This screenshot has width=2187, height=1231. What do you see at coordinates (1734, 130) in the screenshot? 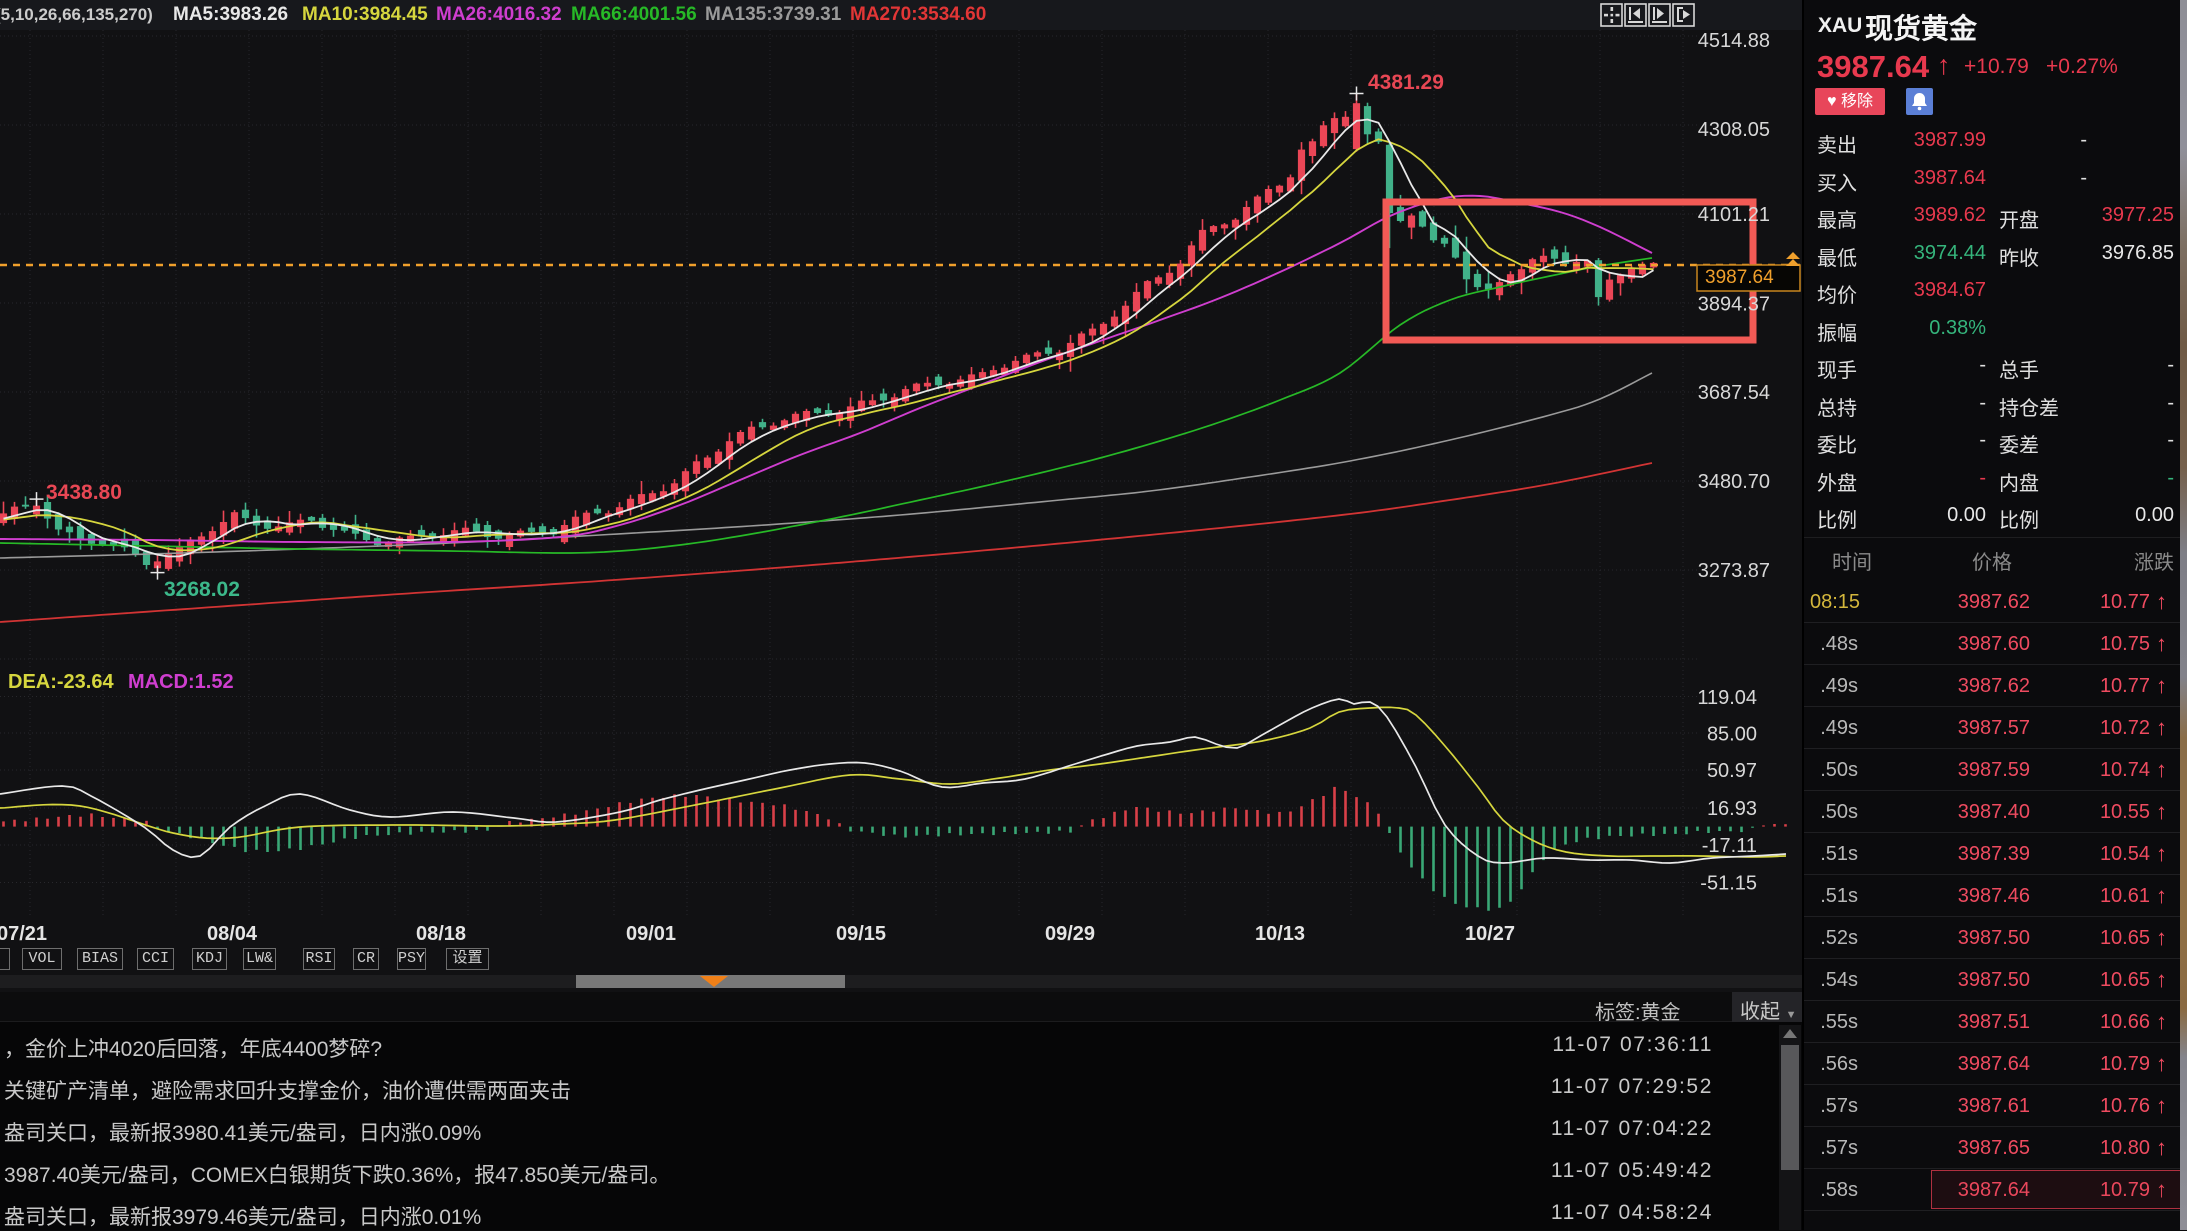
I see `svg-text: 4308.05` at bounding box center [1734, 130].